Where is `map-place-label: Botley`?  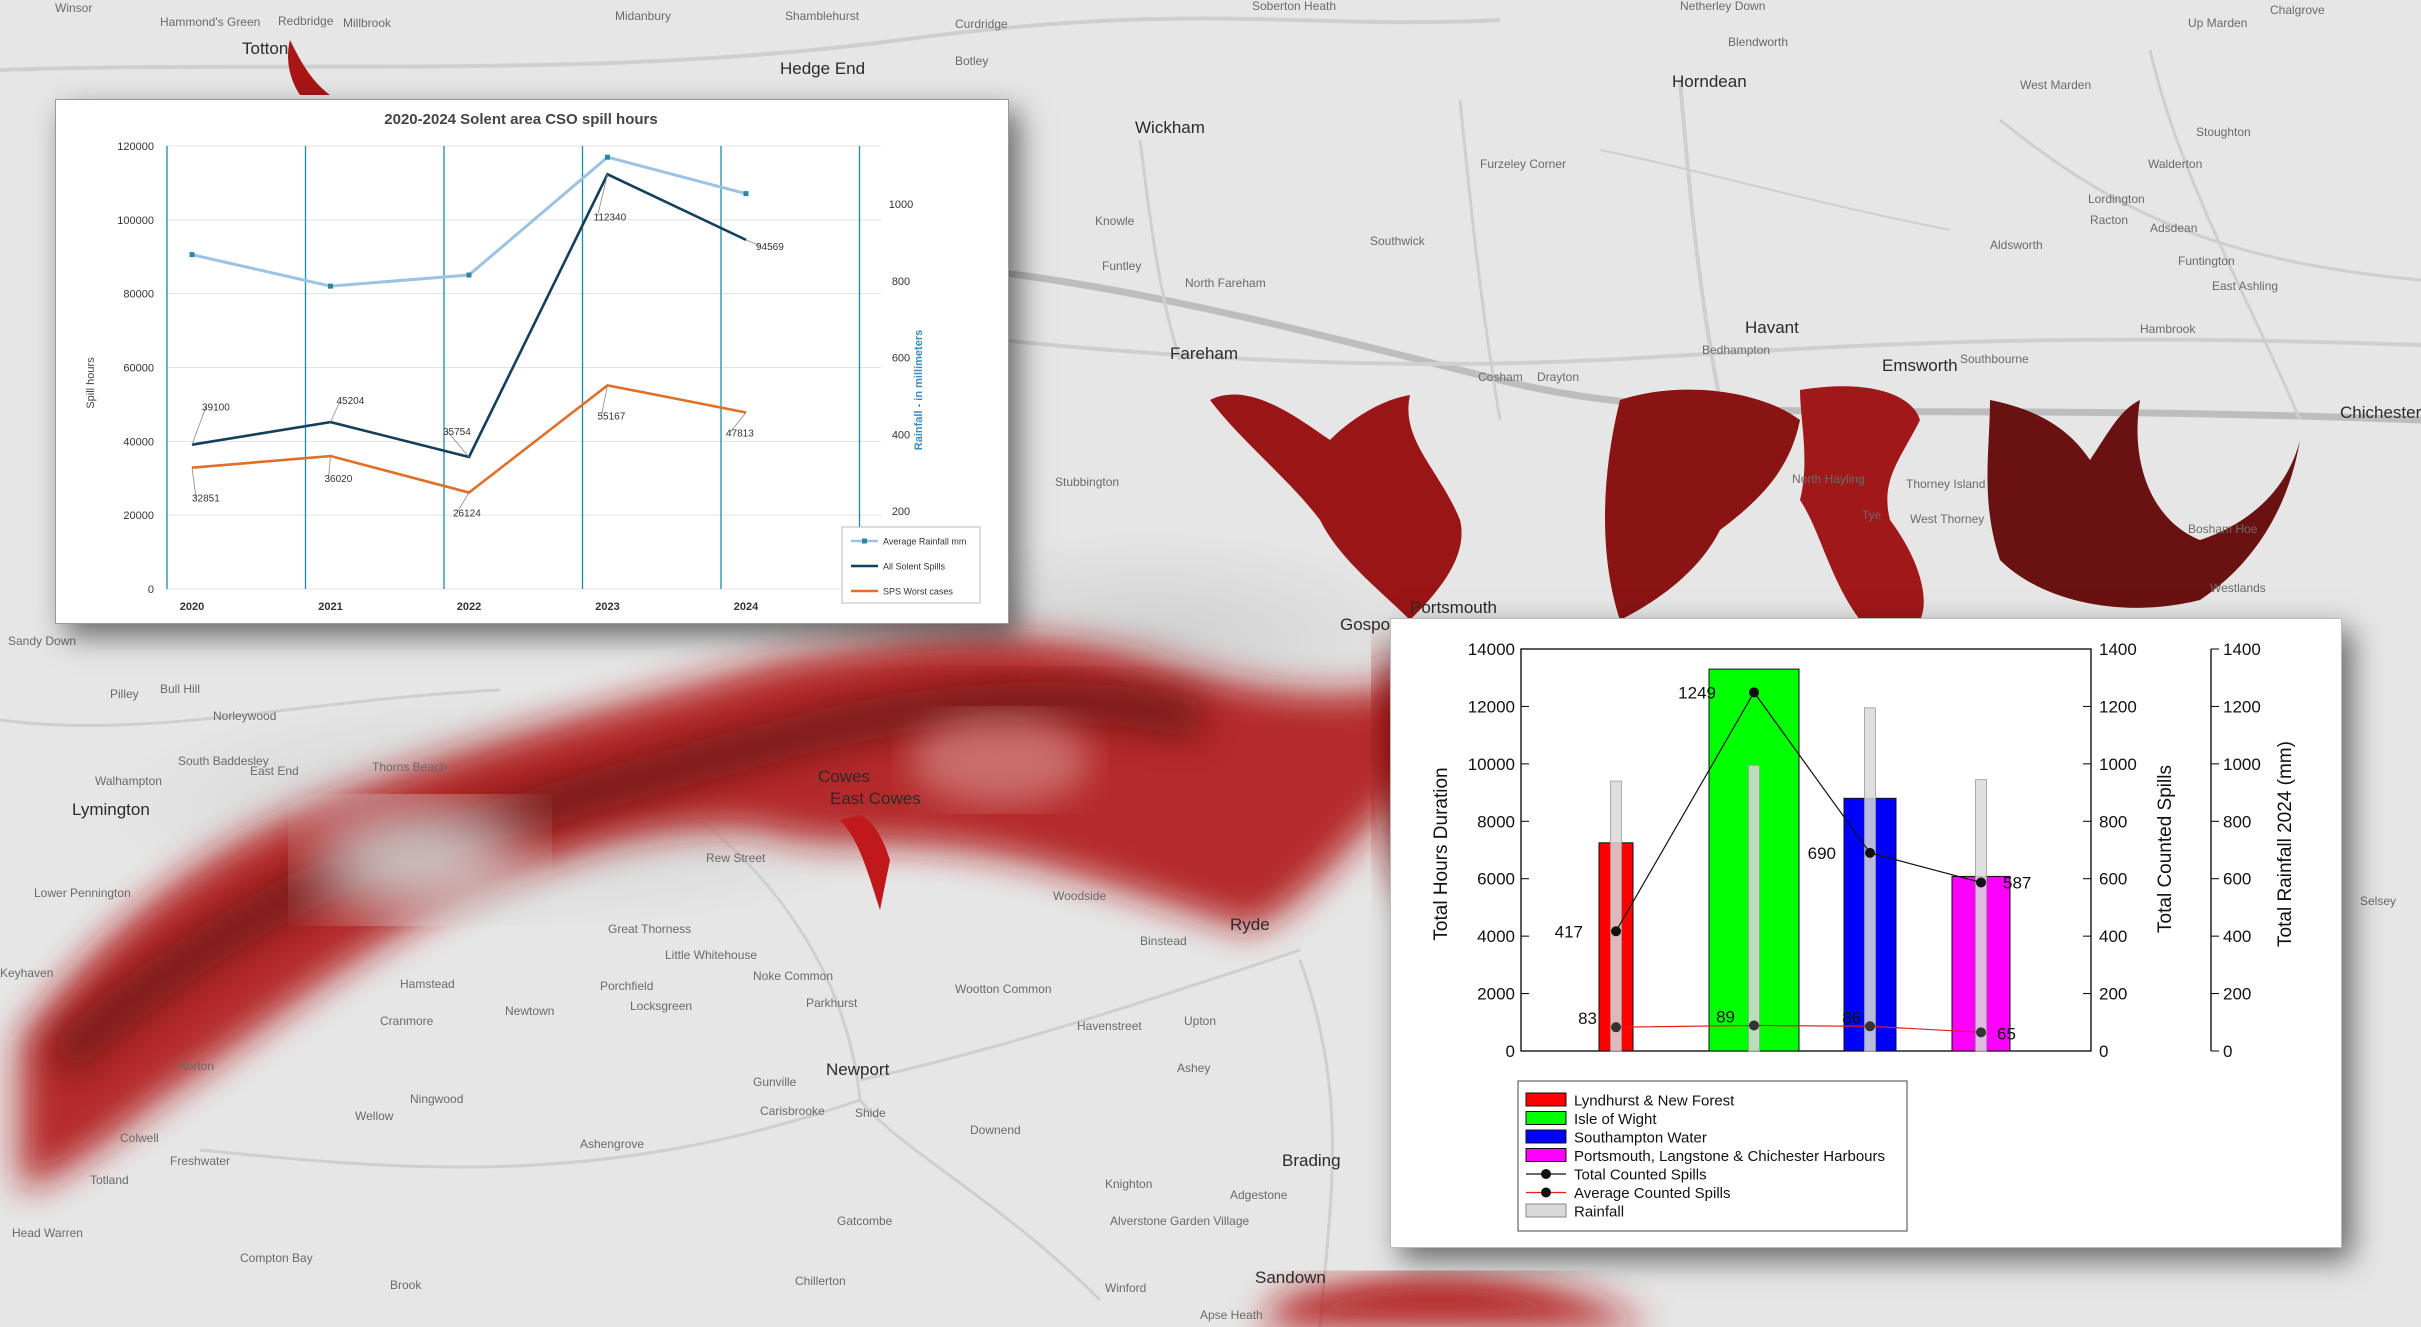 map-place-label: Botley is located at coordinates (971, 61).